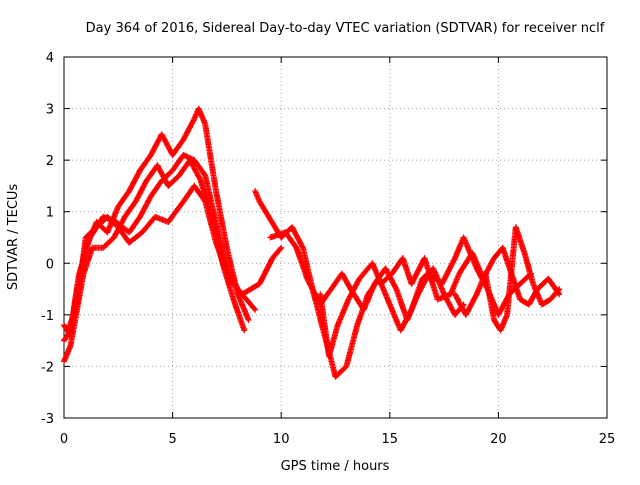 The width and height of the screenshot is (640, 485). Describe the element at coordinates (50, 58) in the screenshot. I see `y-tick-label: 4` at that location.